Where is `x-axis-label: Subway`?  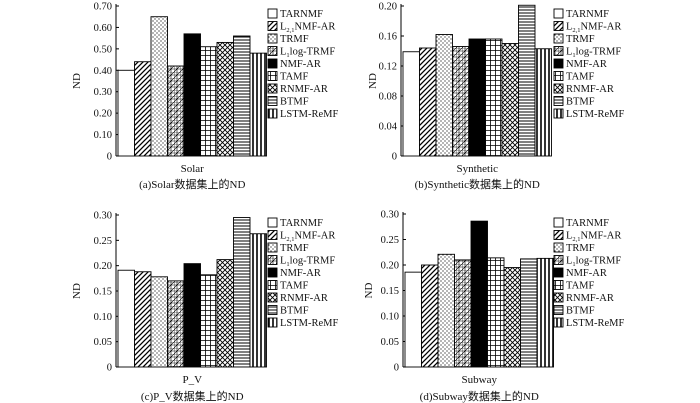
x-axis-label: Subway is located at coordinates (480, 380).